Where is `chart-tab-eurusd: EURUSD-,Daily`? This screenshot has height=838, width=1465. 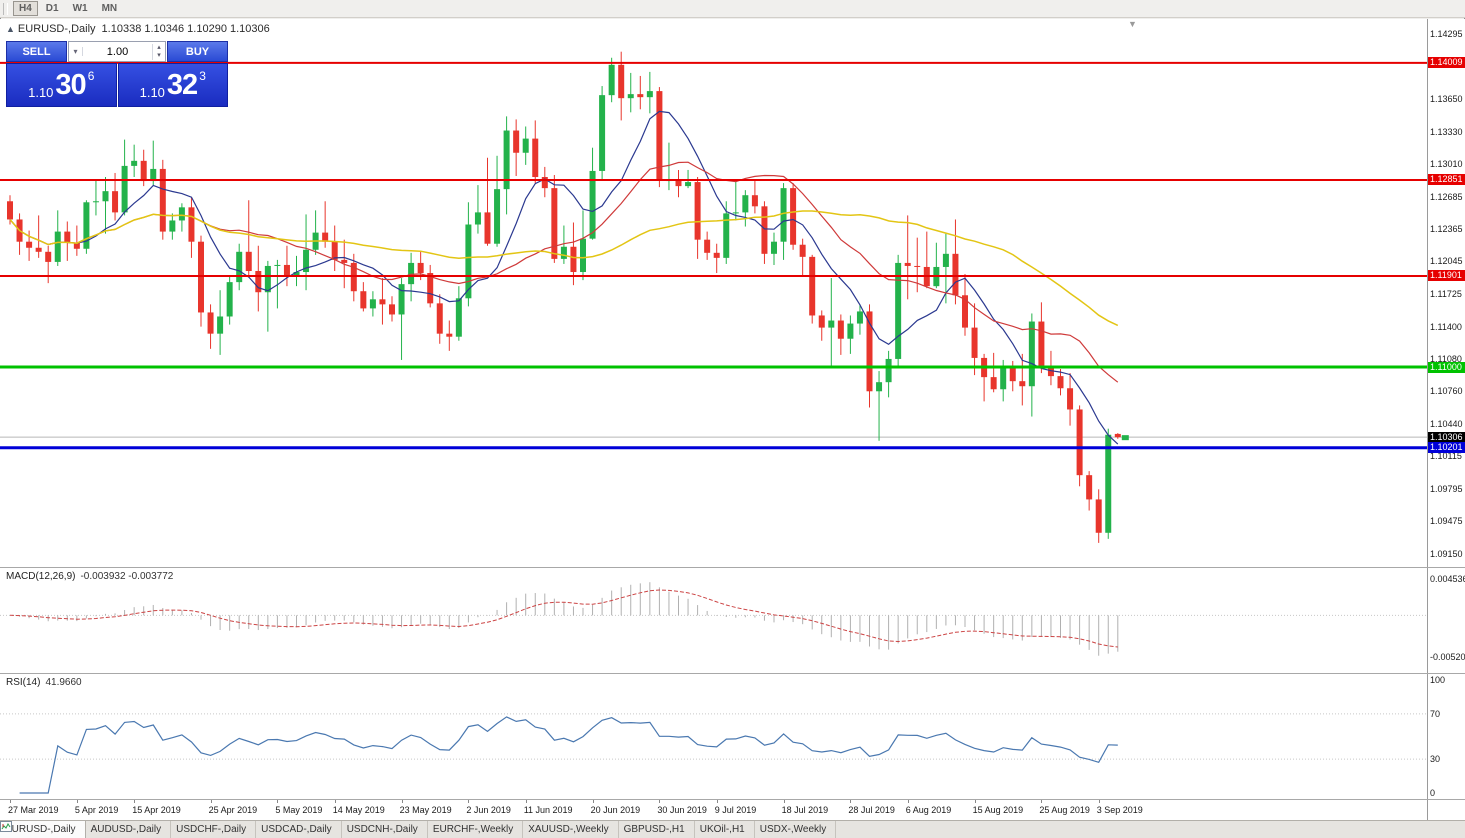 chart-tab-eurusd: EURUSD-,Daily is located at coordinates (43, 829).